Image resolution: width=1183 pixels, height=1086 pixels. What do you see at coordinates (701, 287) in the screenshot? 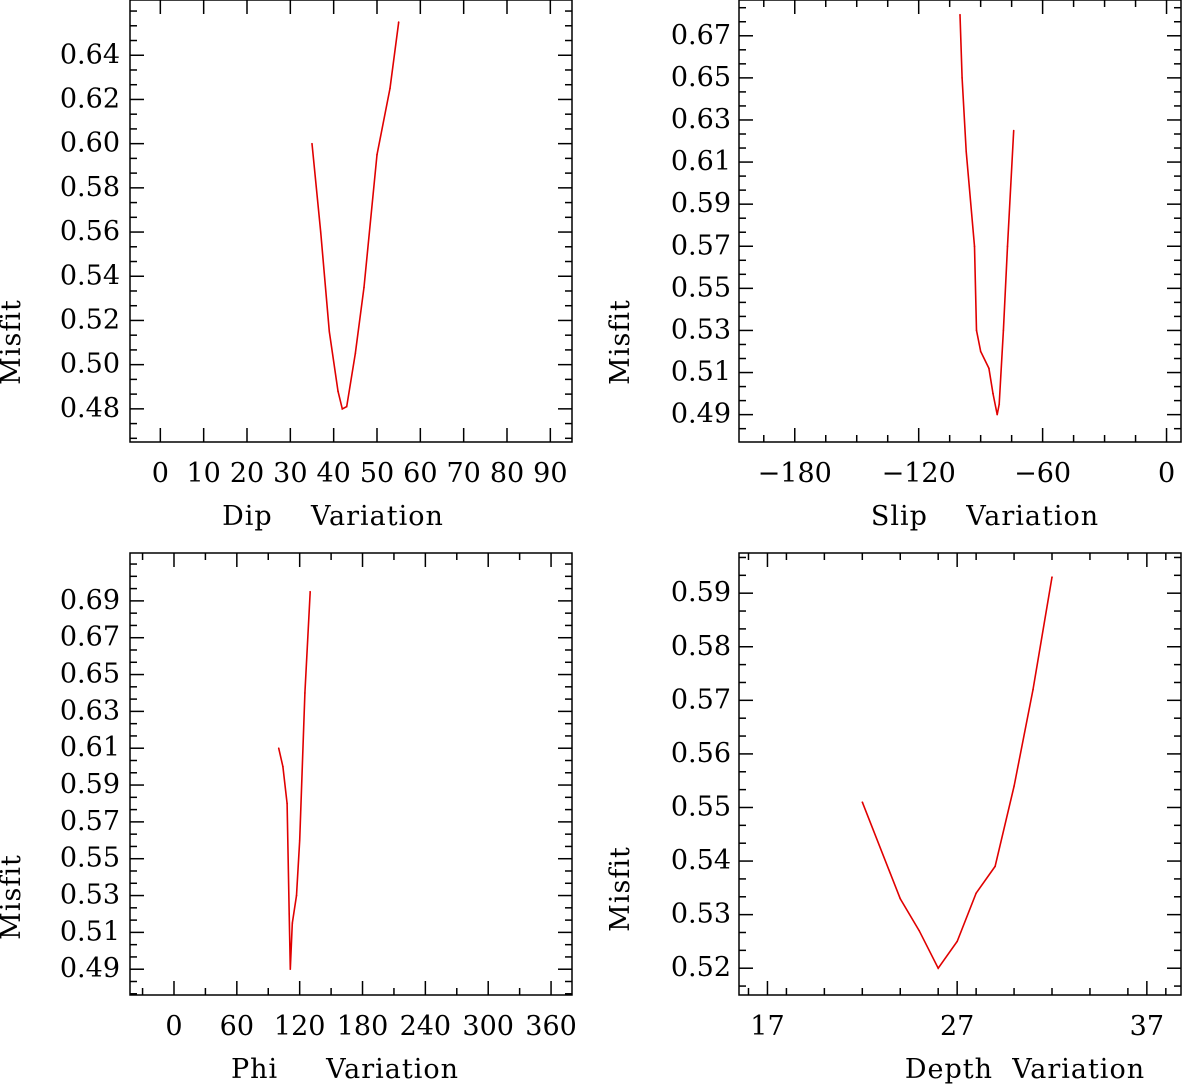
I see `y-tick-label: 0.55` at bounding box center [701, 287].